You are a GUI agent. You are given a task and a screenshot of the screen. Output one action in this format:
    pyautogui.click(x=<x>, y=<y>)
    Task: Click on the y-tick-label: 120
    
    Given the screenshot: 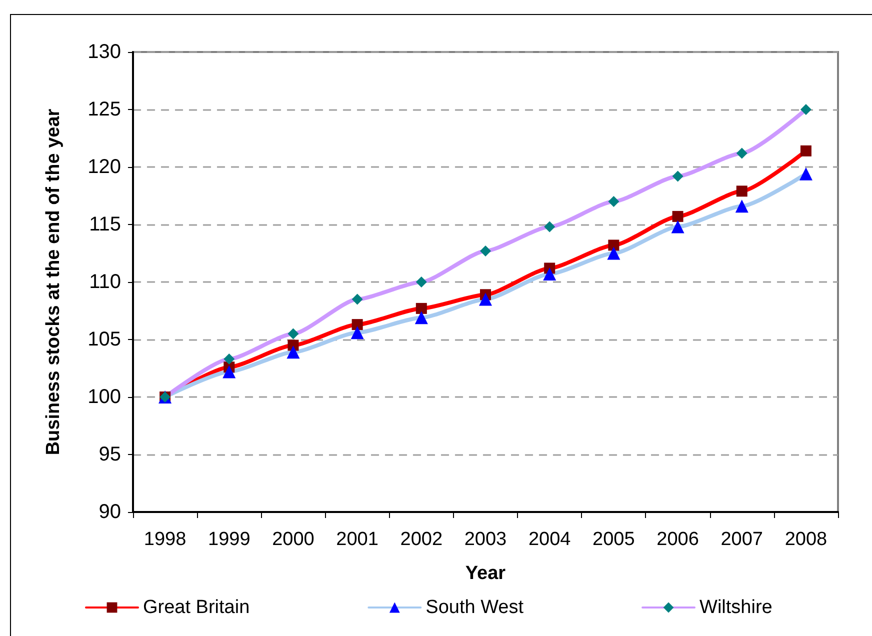 What is the action you would take?
    pyautogui.click(x=104, y=167)
    